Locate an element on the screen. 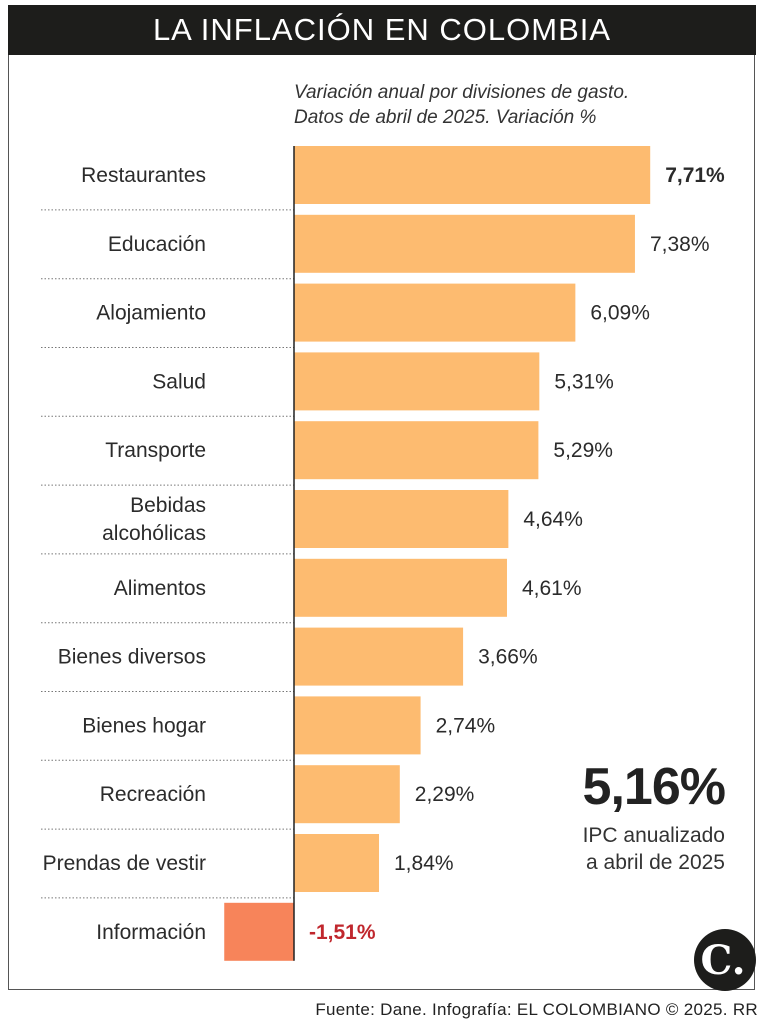 Image resolution: width=762 pixels, height=1031 pixels. category-label: Alimentos is located at coordinates (160, 588).